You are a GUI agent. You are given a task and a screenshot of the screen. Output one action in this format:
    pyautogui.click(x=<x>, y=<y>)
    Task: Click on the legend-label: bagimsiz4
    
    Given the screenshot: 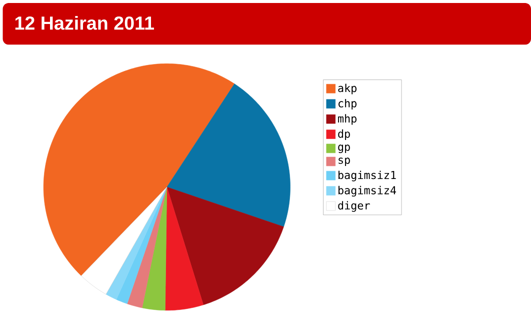 What is the action you would take?
    pyautogui.click(x=367, y=191)
    